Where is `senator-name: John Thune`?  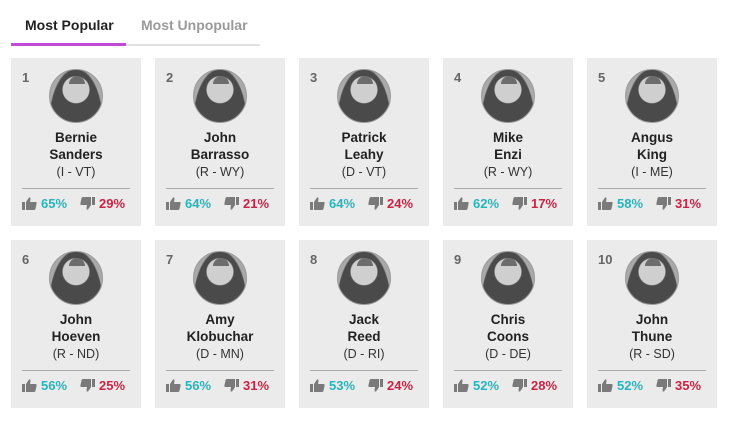
senator-name: John Thune is located at coordinates (652, 328).